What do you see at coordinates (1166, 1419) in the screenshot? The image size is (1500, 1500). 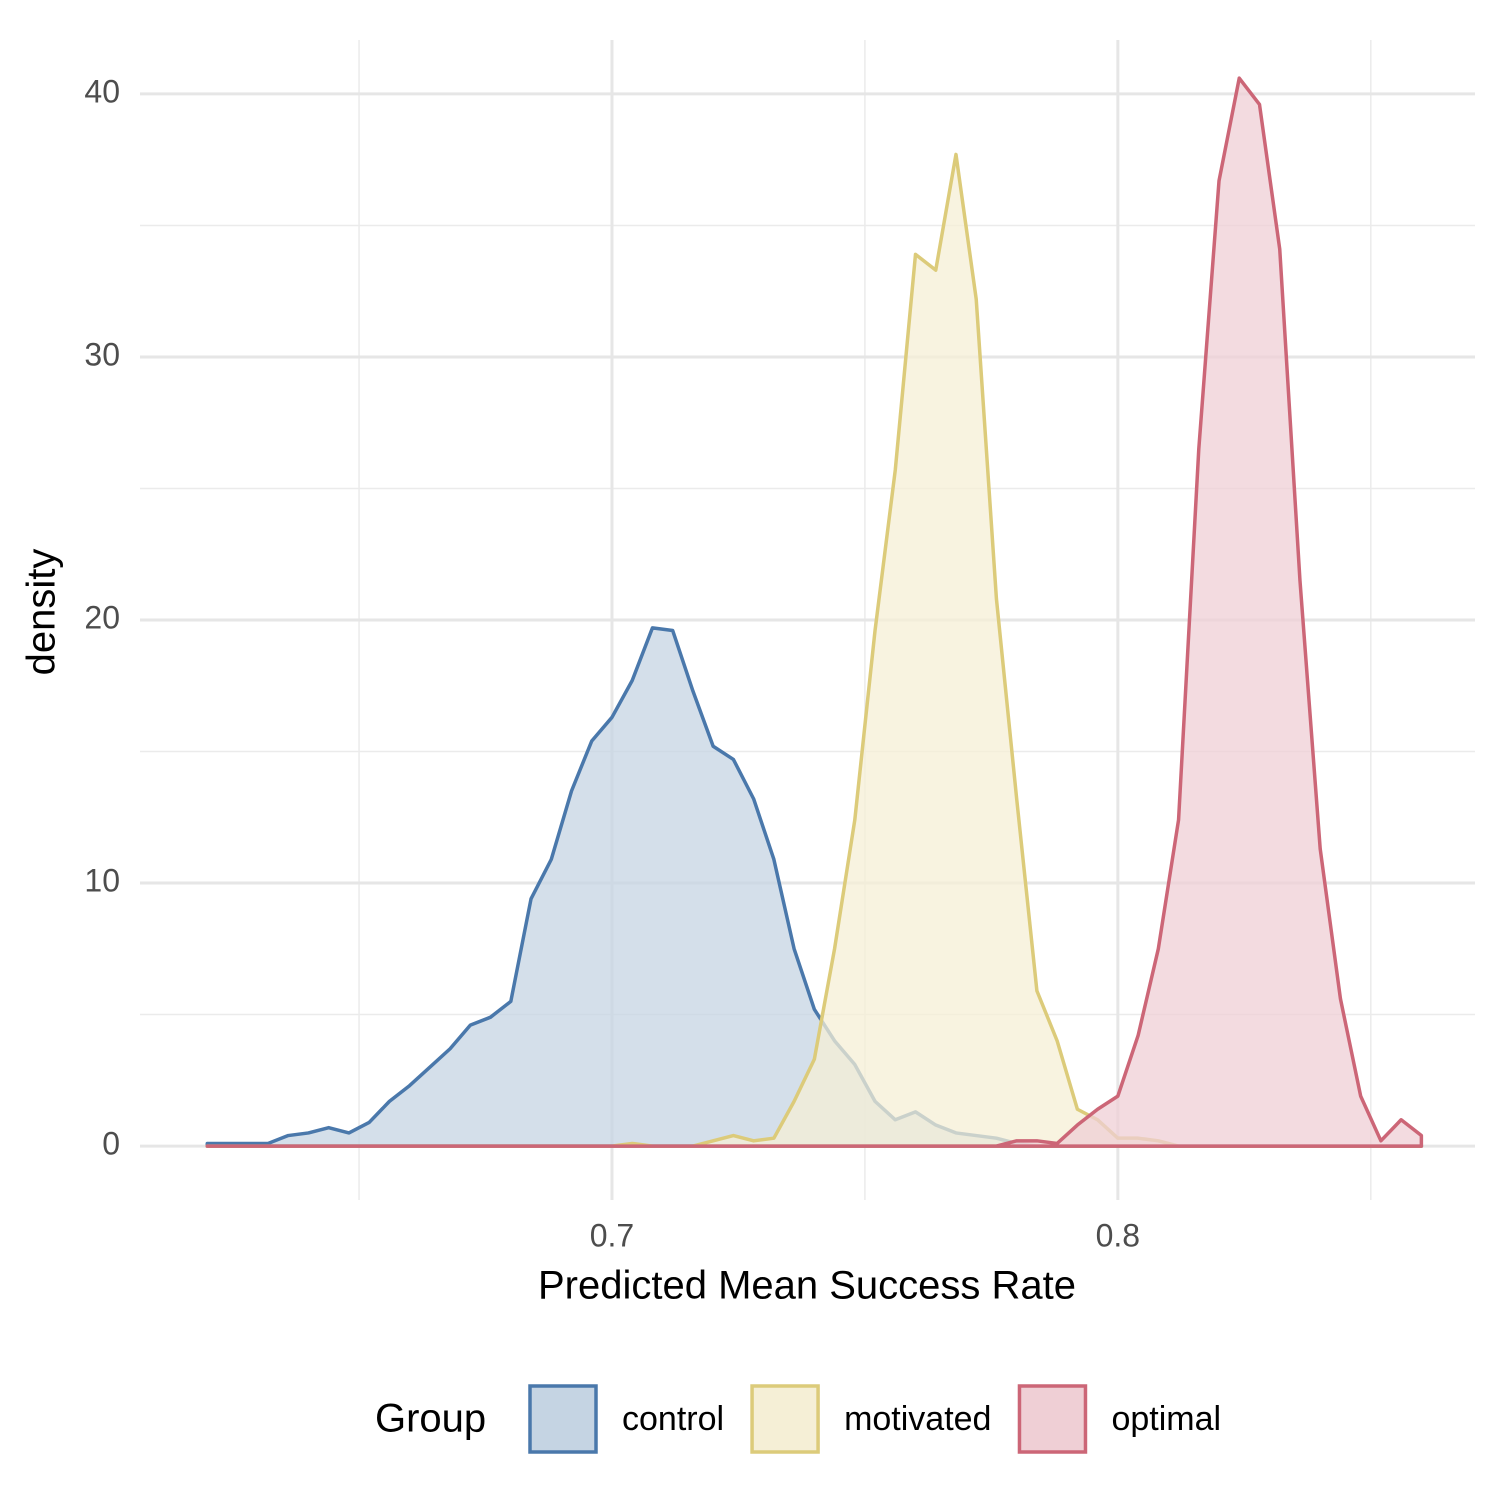 I see `legend-label: optimal` at bounding box center [1166, 1419].